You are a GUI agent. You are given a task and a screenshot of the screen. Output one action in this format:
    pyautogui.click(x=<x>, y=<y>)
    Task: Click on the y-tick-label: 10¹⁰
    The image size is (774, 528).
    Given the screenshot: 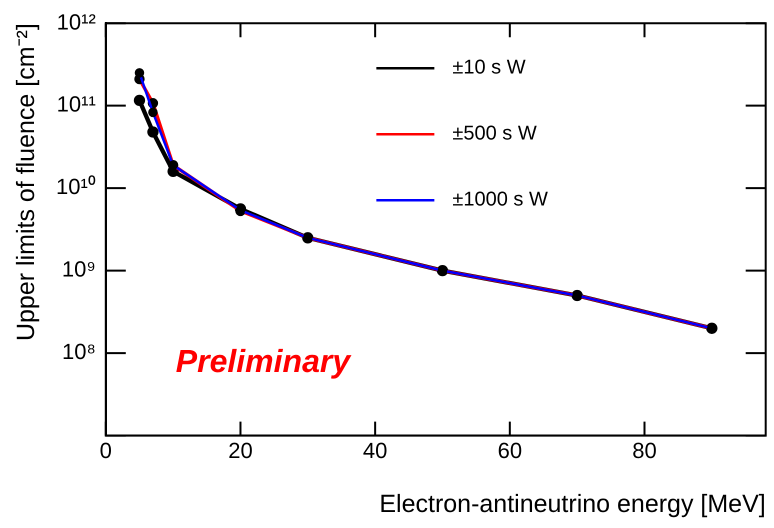 What is the action you would take?
    pyautogui.click(x=76, y=187)
    